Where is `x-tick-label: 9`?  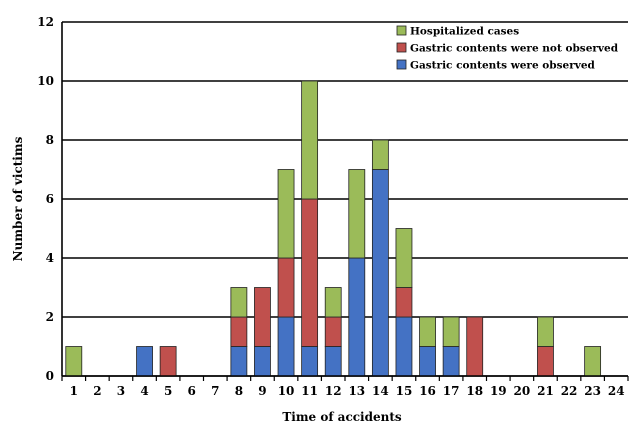
x-tick-label: 9 is located at coordinates (262, 391).